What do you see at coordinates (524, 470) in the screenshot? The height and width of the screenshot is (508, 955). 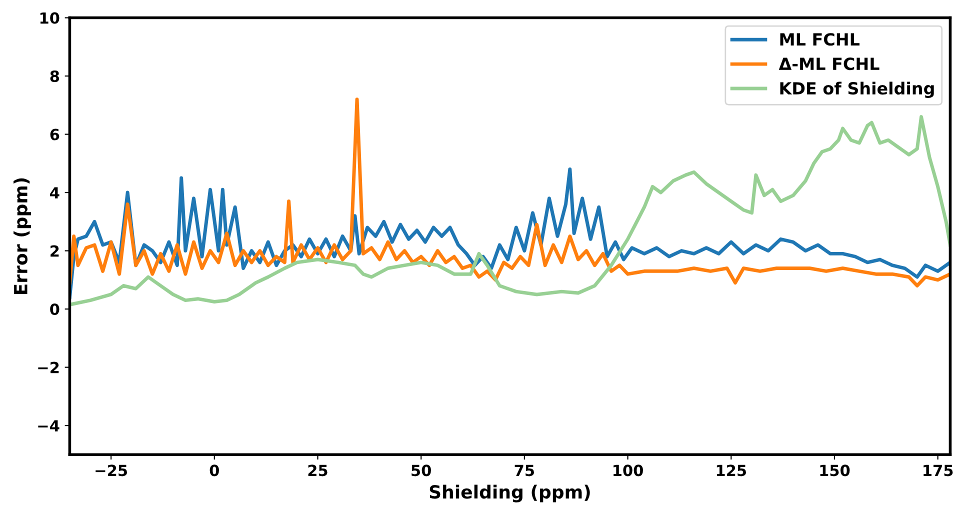 I see `x-tick-label: 75` at bounding box center [524, 470].